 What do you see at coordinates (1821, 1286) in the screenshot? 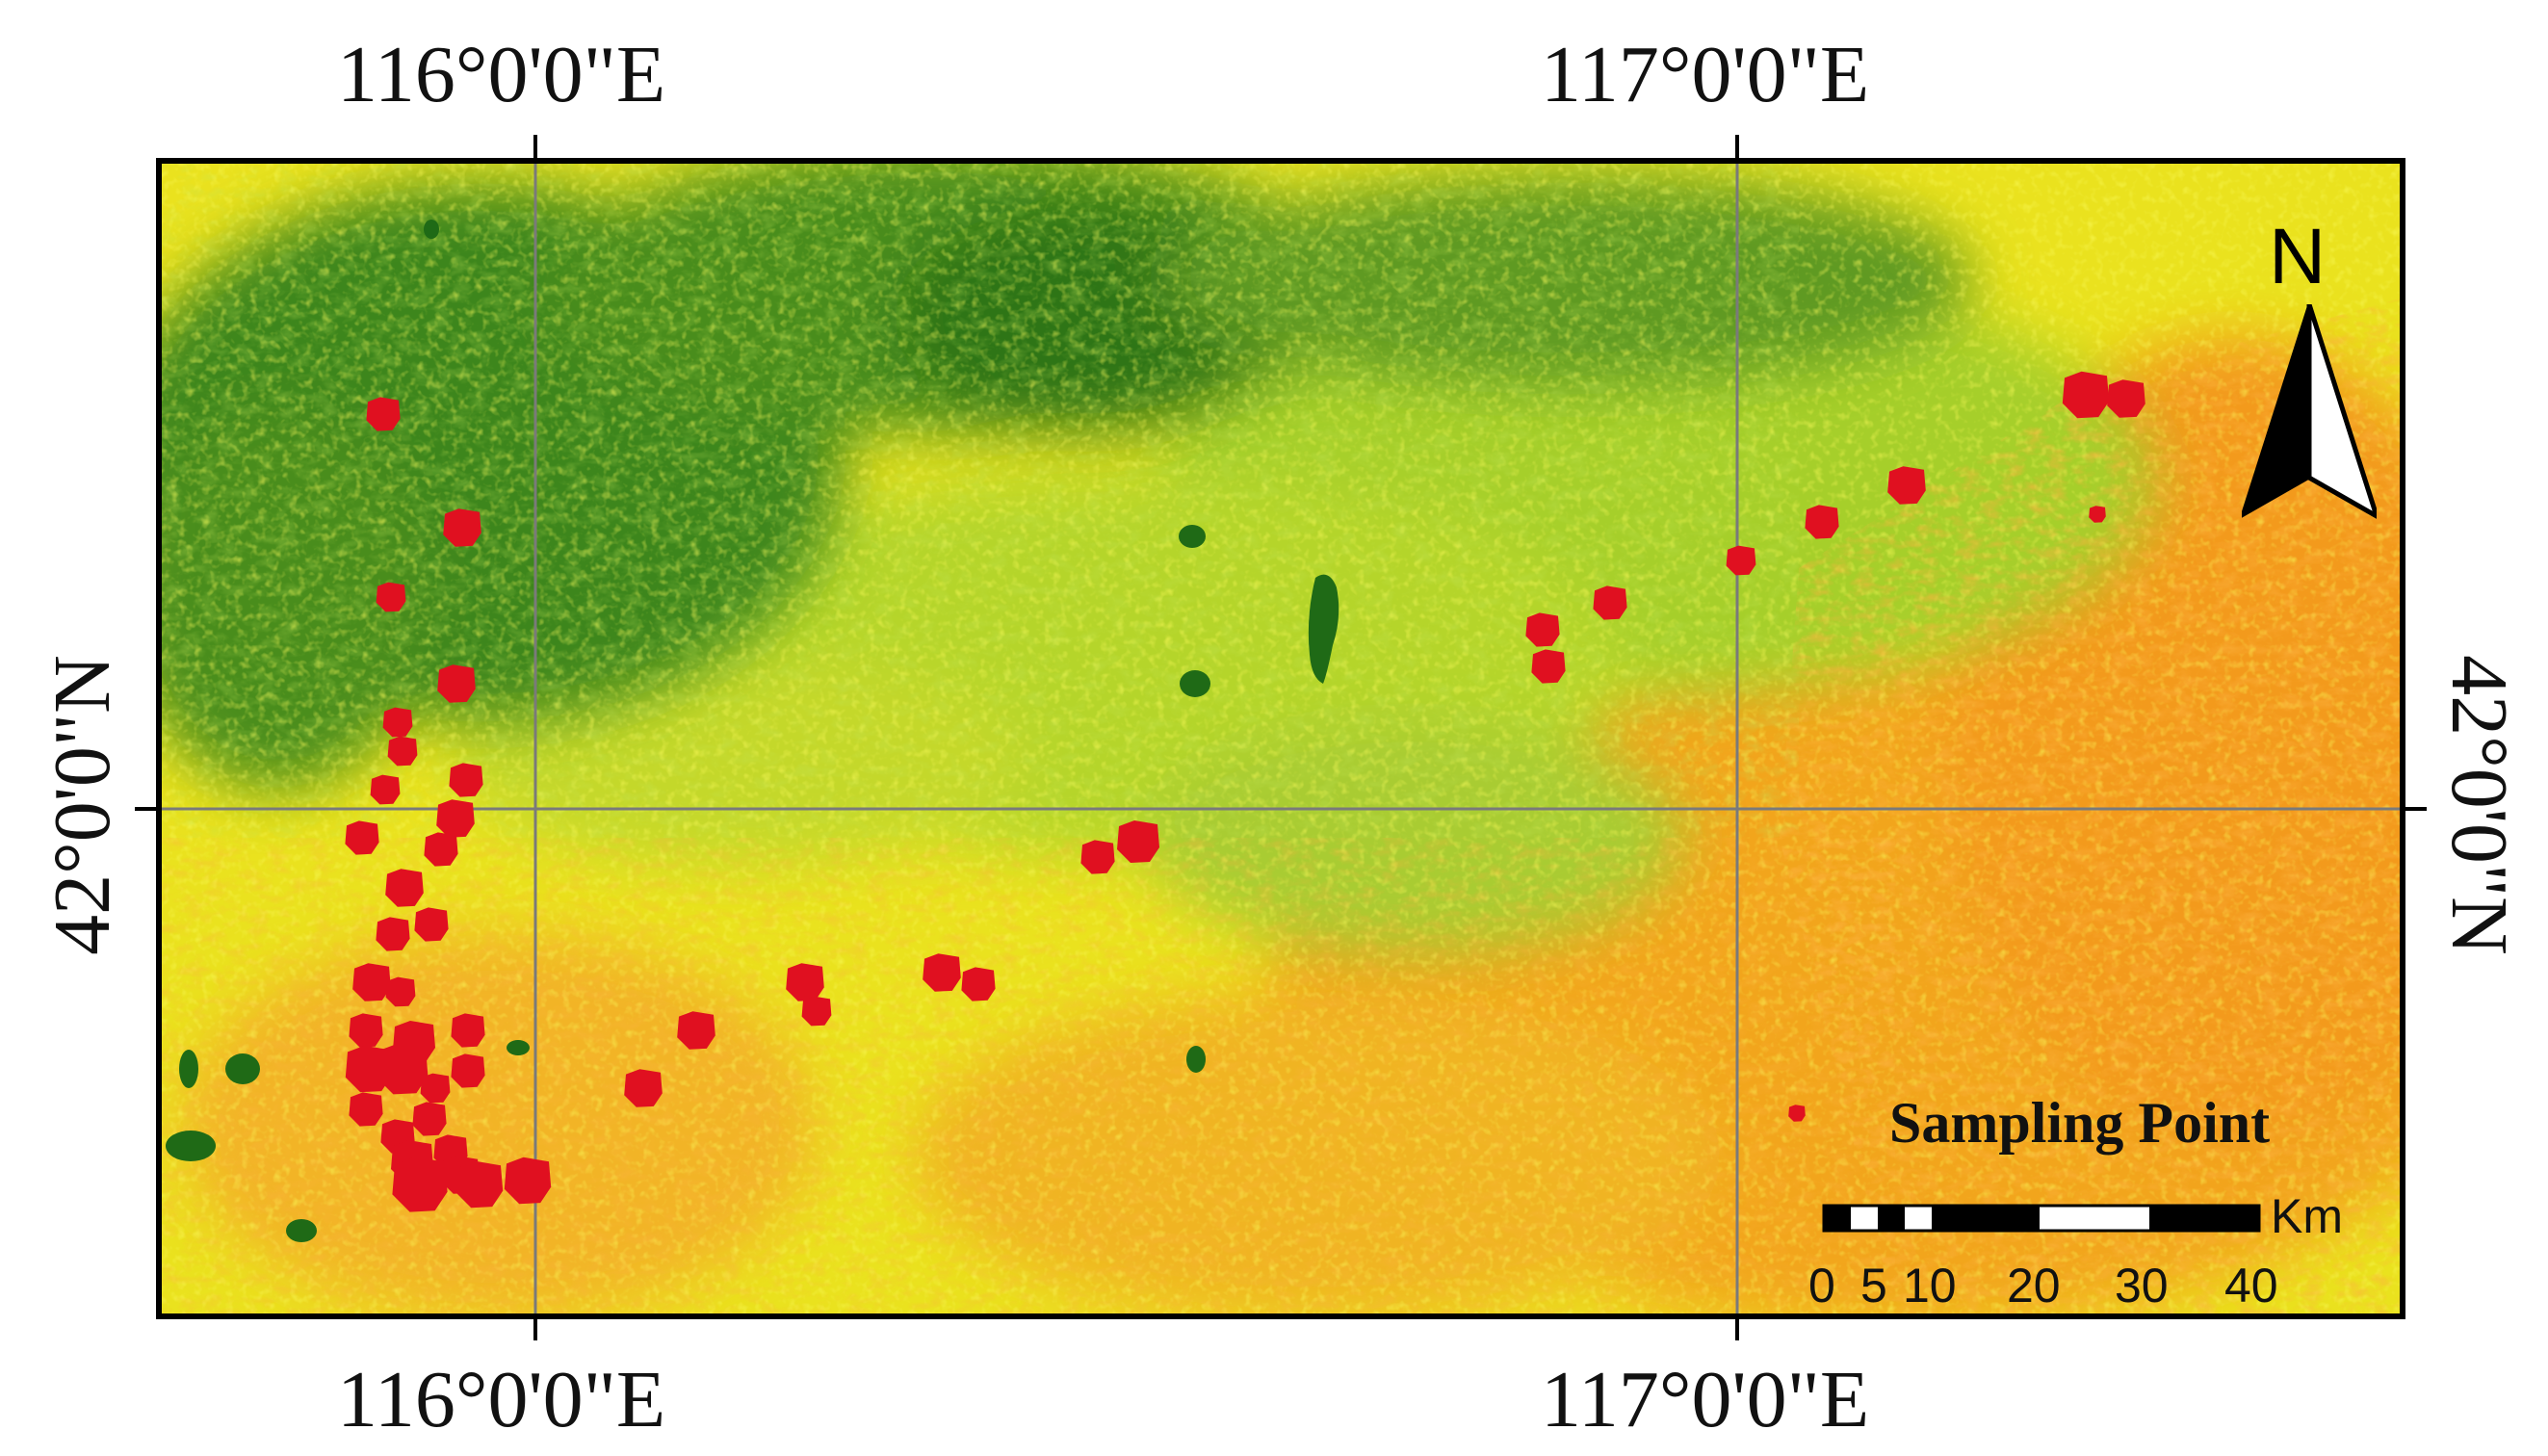
I see `scale-tick-0: 0` at bounding box center [1821, 1286].